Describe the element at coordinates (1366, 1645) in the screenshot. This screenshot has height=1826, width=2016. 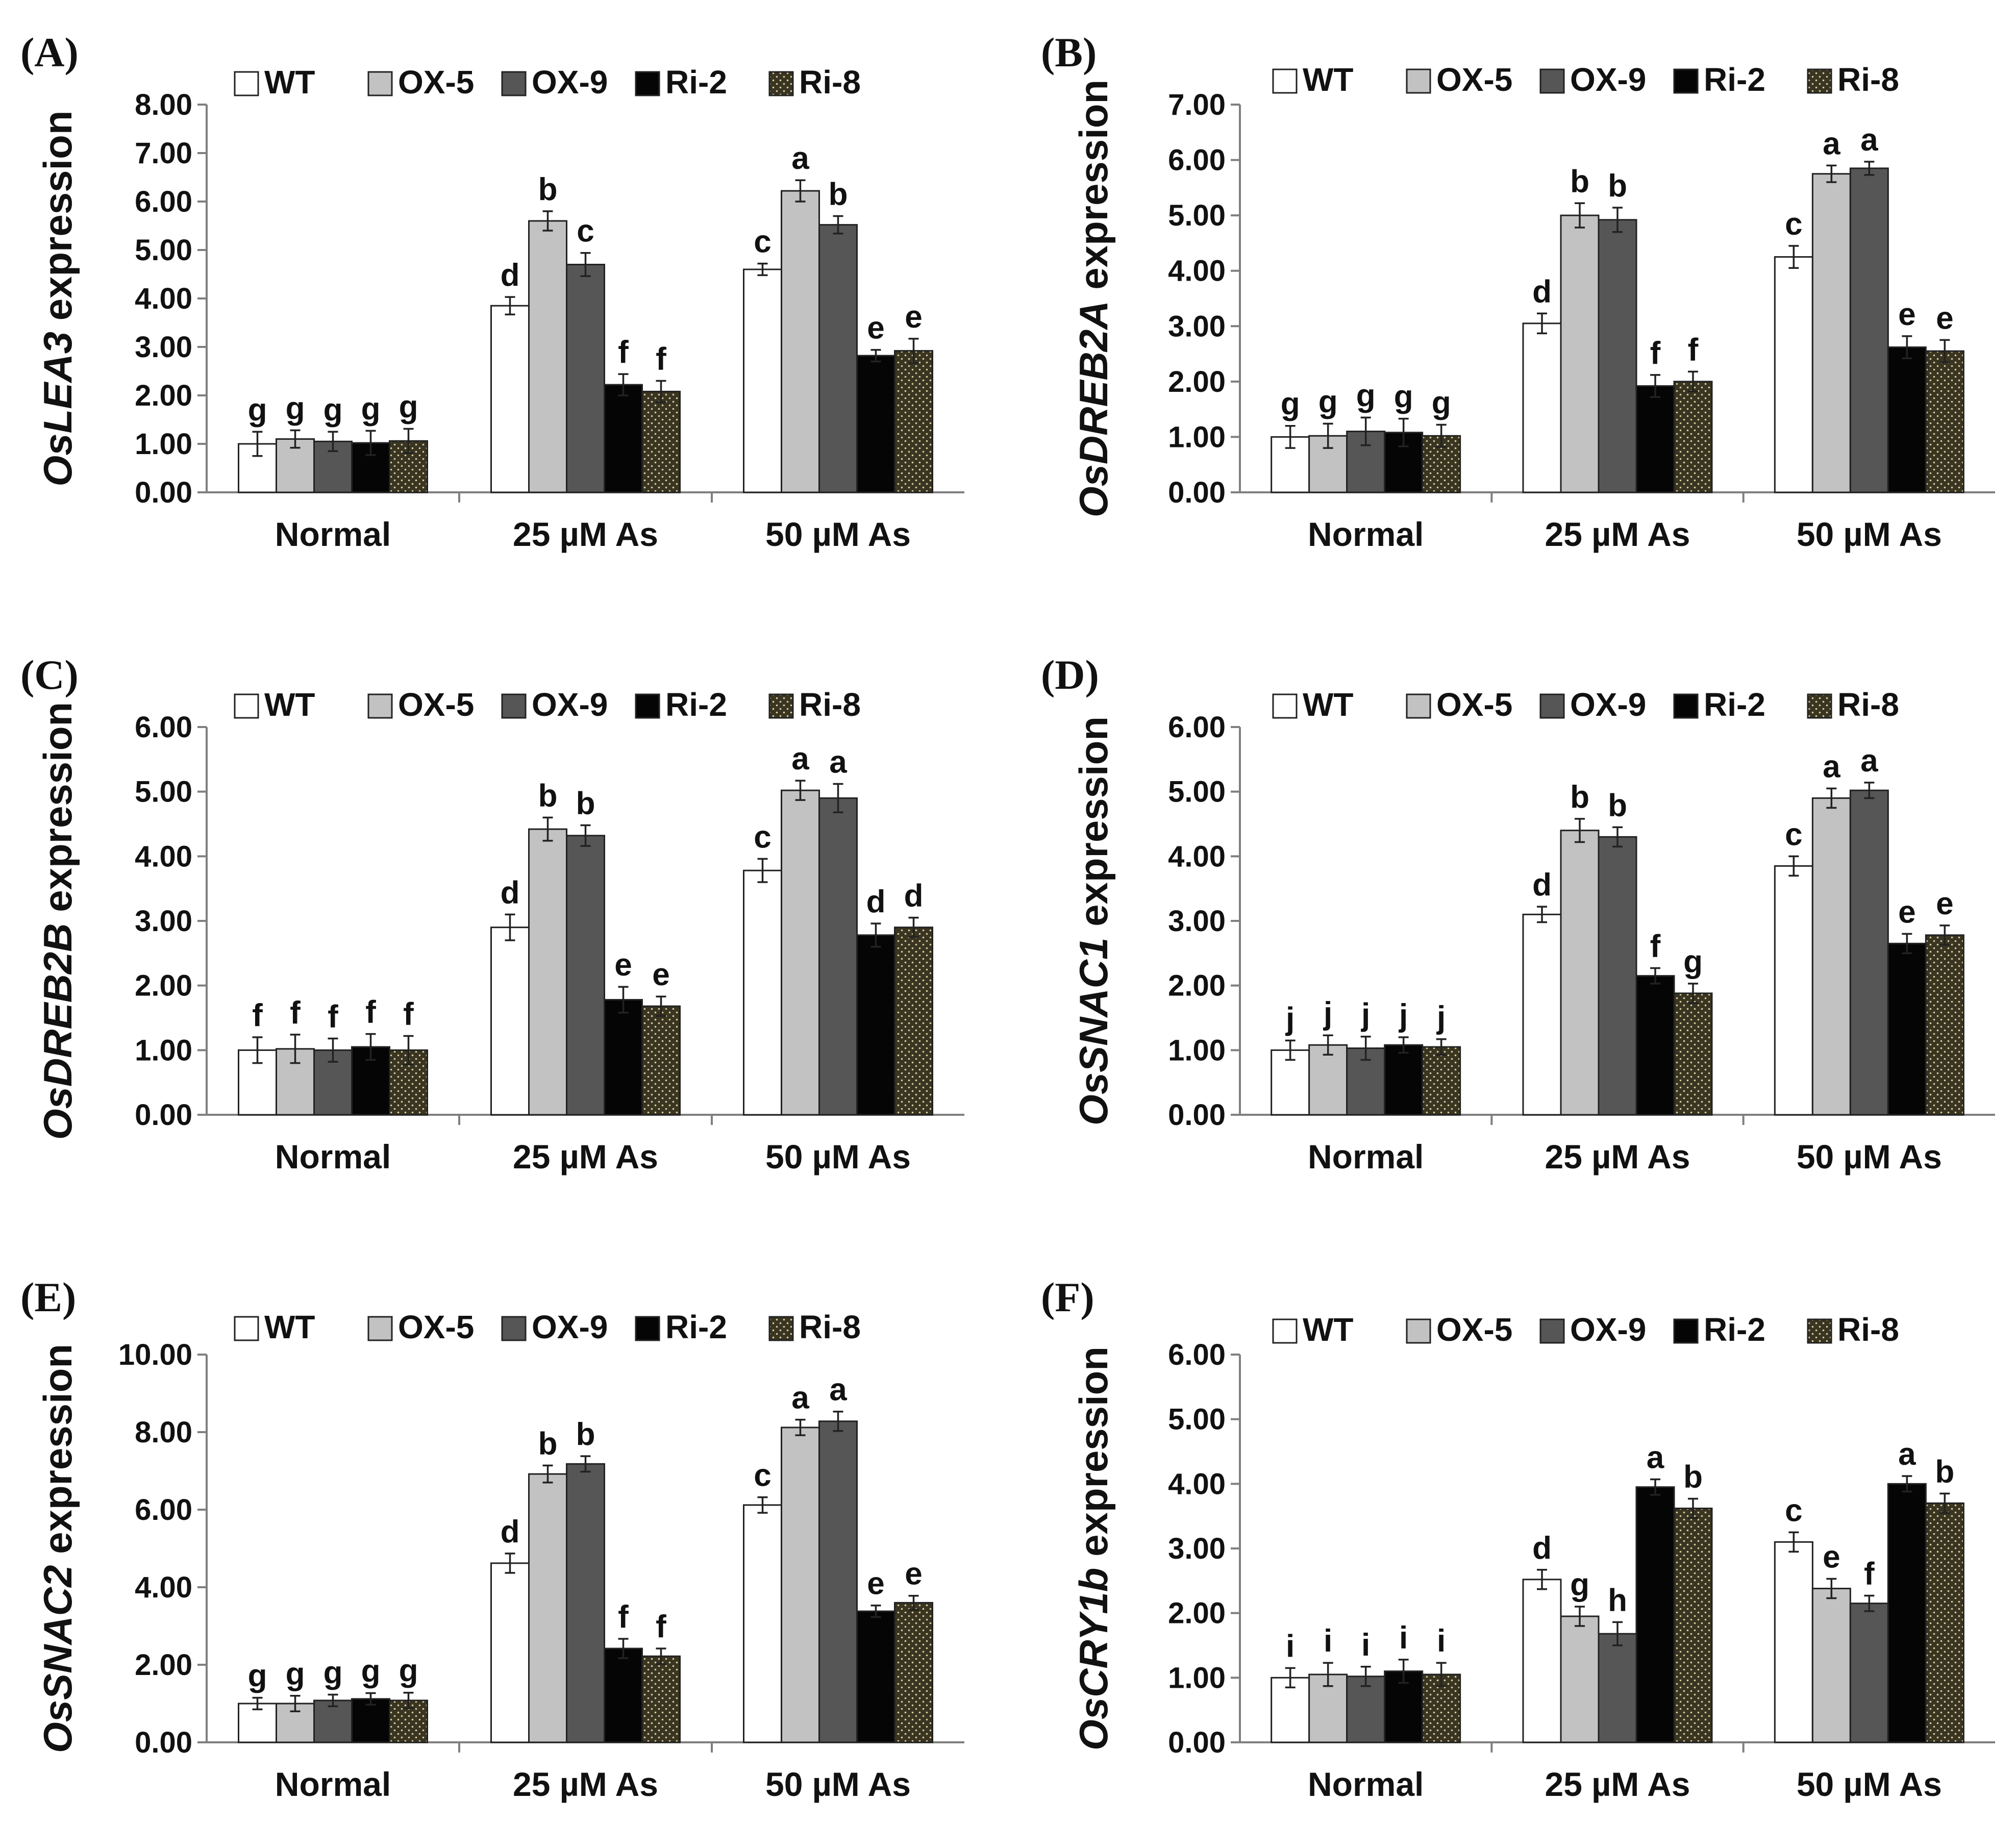
I see `significance-letter: i` at that location.